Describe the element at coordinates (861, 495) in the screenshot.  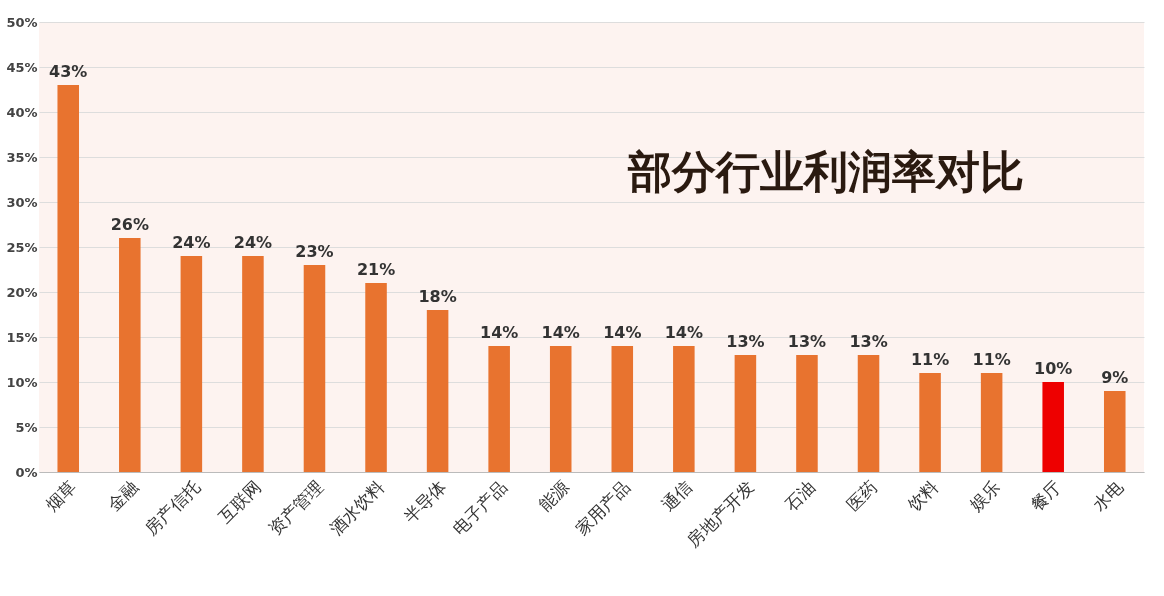
I see `x-tick-label: 医药` at that location.